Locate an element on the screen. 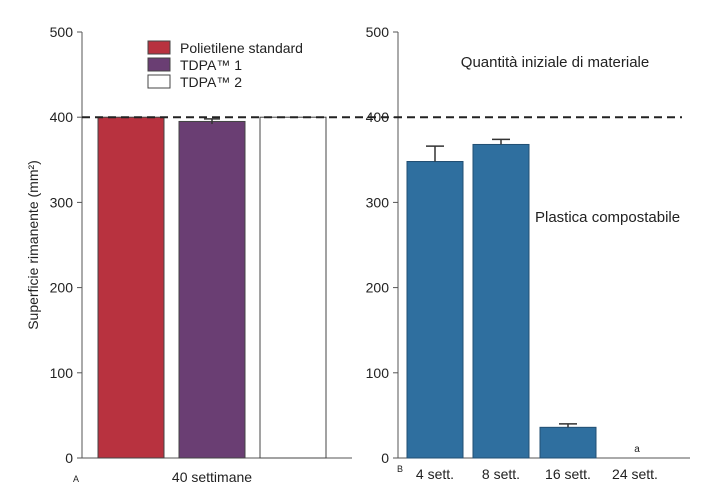 This screenshot has width=712, height=491. panel-b-series-label: Plastica compostabile is located at coordinates (607, 217).